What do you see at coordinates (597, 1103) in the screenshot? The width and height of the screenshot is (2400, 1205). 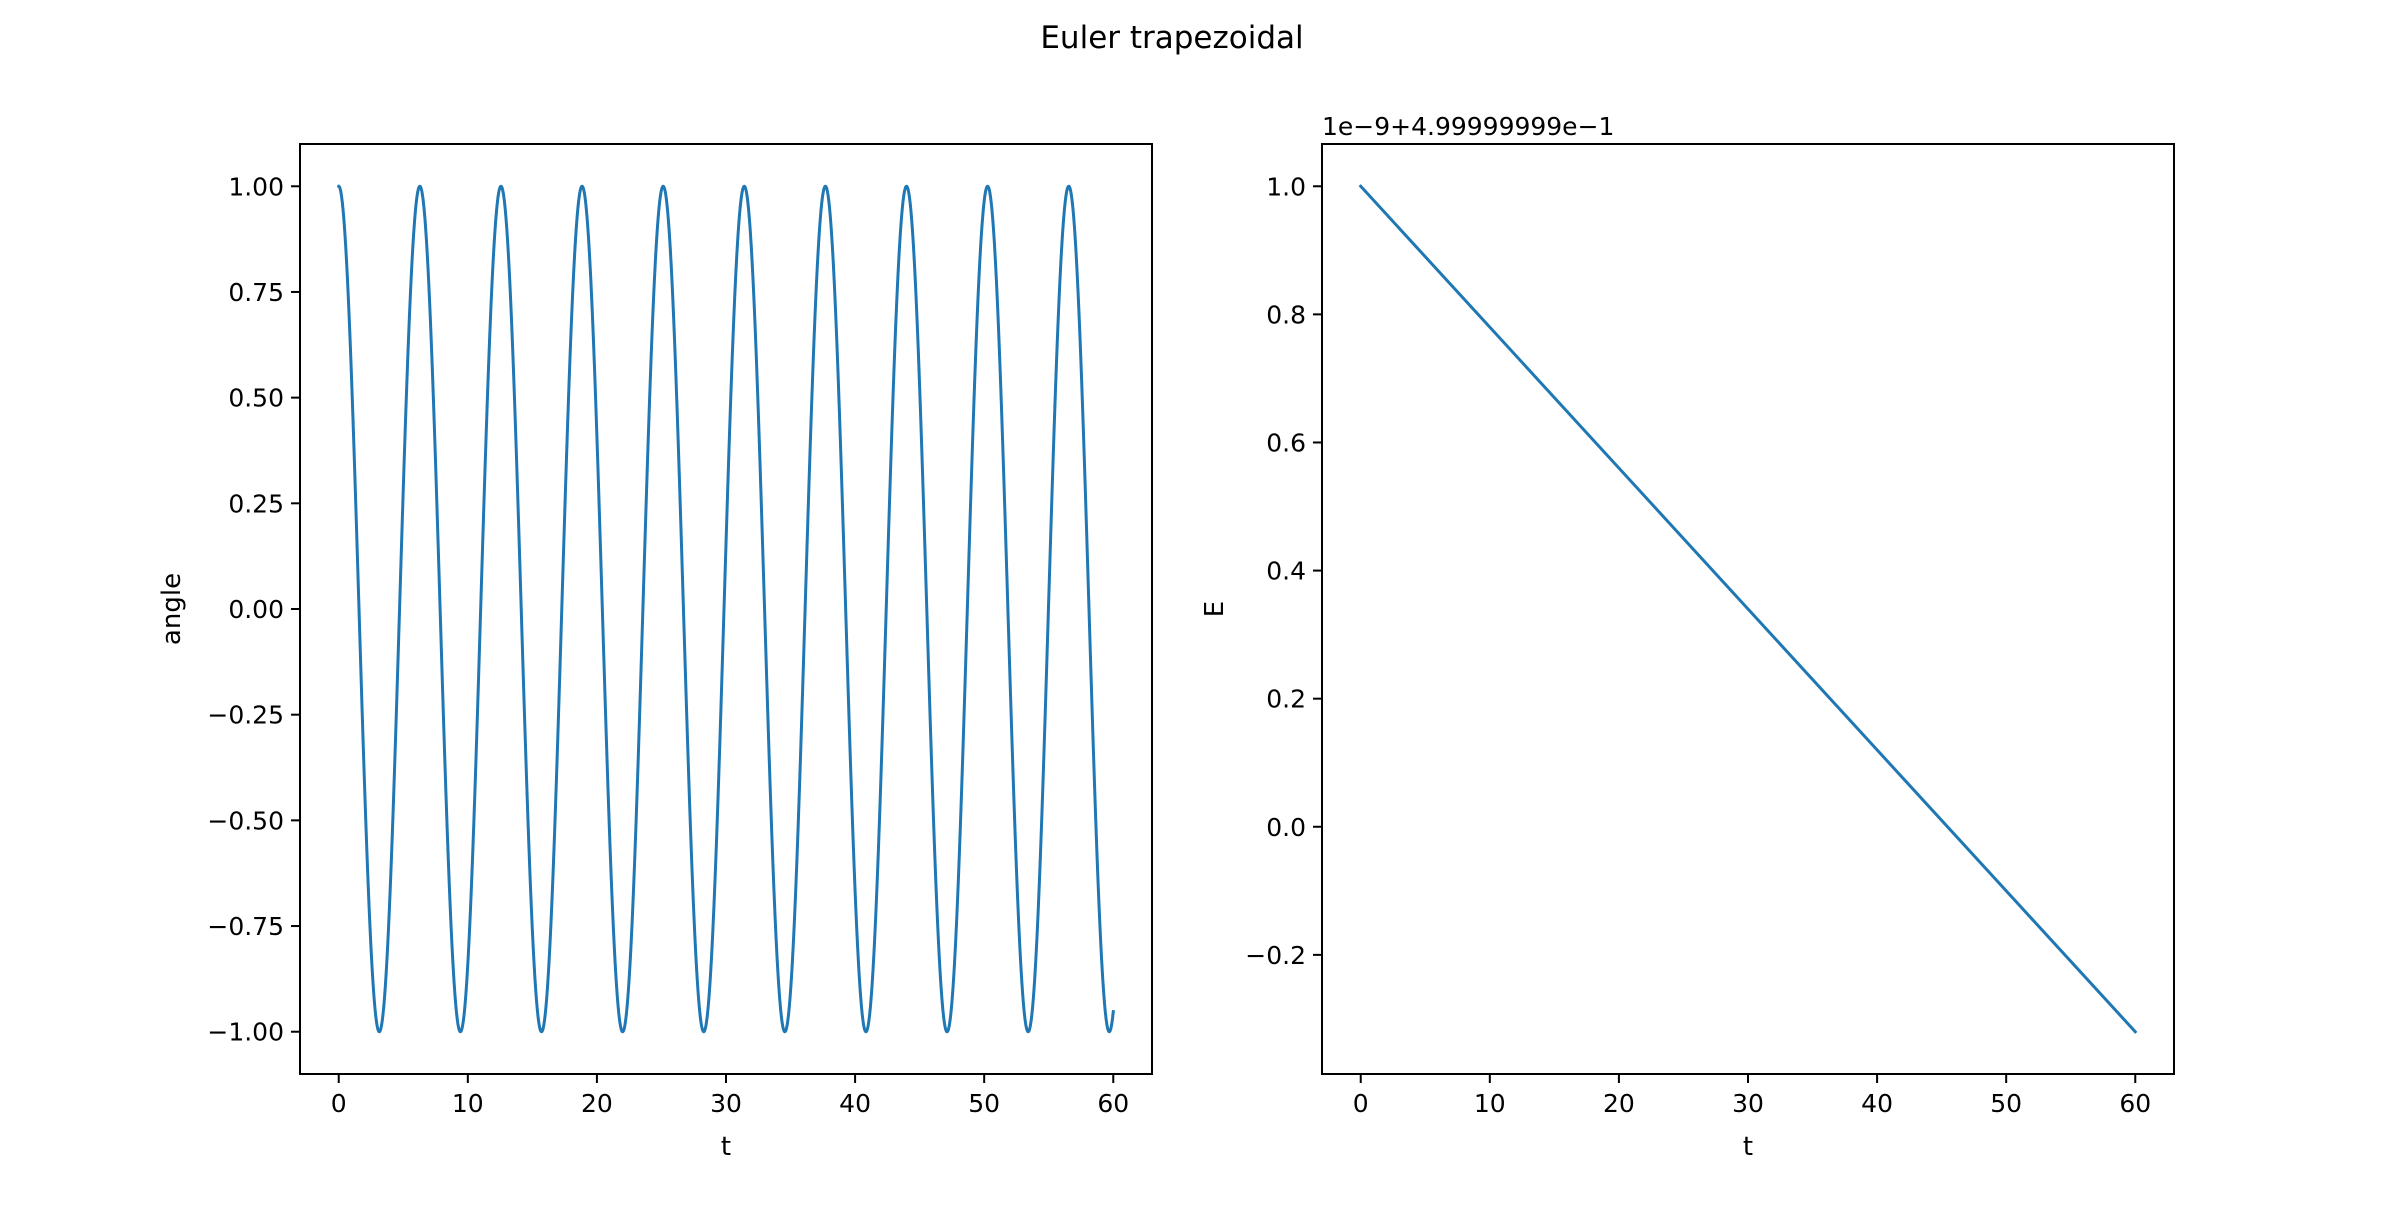 I see `angle-plot-x-tick-label: 20` at bounding box center [597, 1103].